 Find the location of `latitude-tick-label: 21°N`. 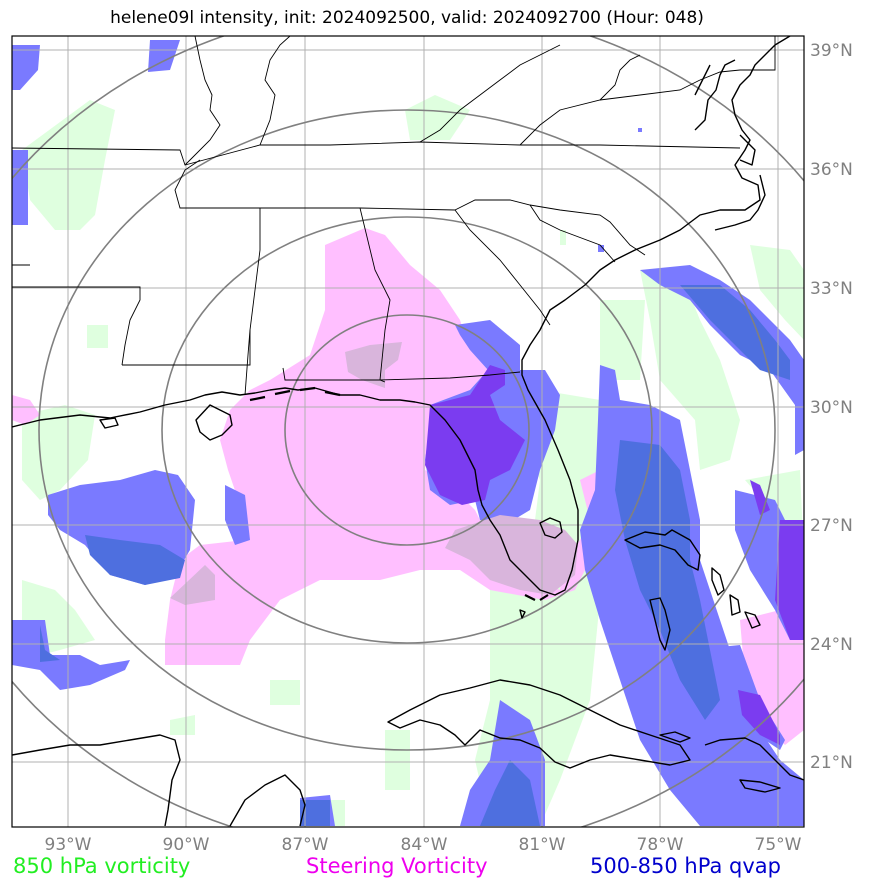

latitude-tick-label: 21°N is located at coordinates (831, 763).